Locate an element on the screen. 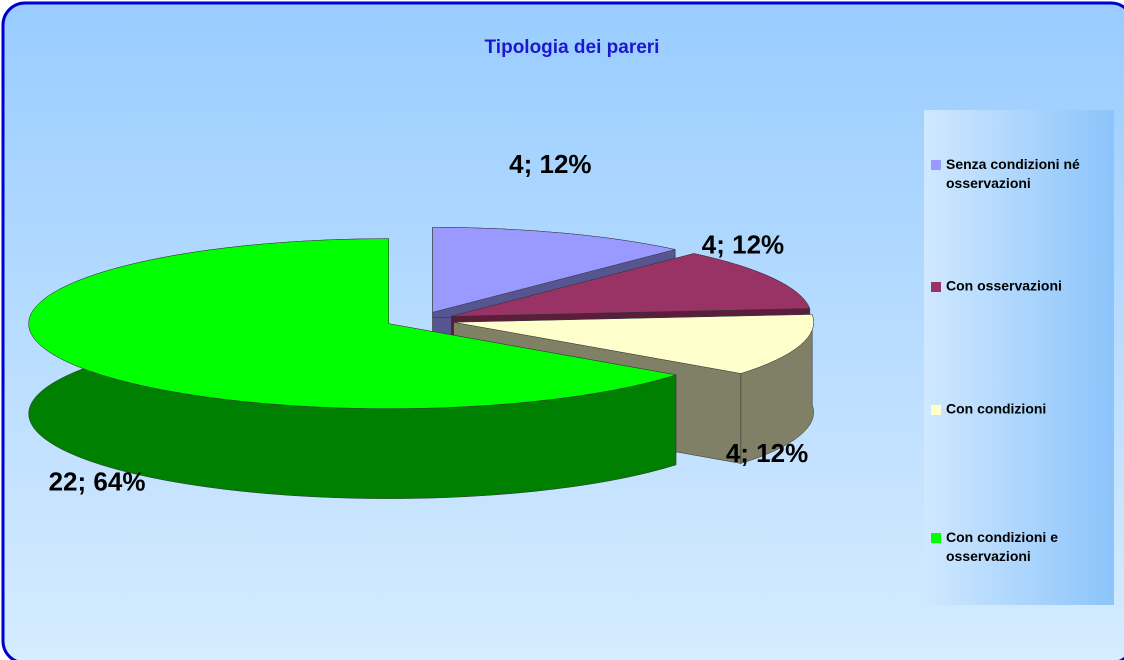 This screenshot has width=1124, height=660. legend-label: Senza condizioni né osservazioni is located at coordinates (1013, 173).